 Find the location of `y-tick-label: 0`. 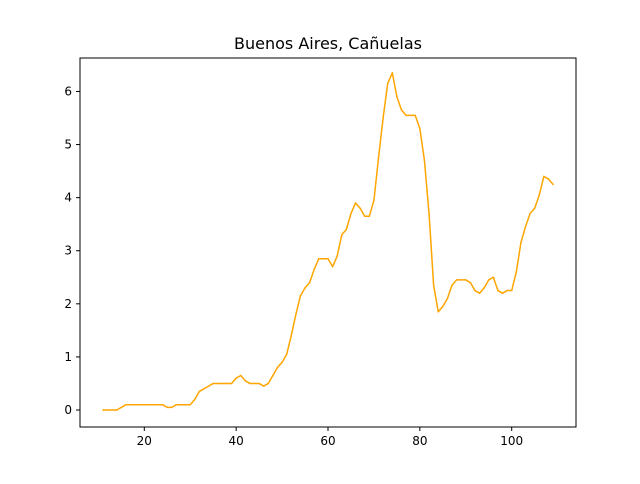

y-tick-label: 0 is located at coordinates (68, 410).